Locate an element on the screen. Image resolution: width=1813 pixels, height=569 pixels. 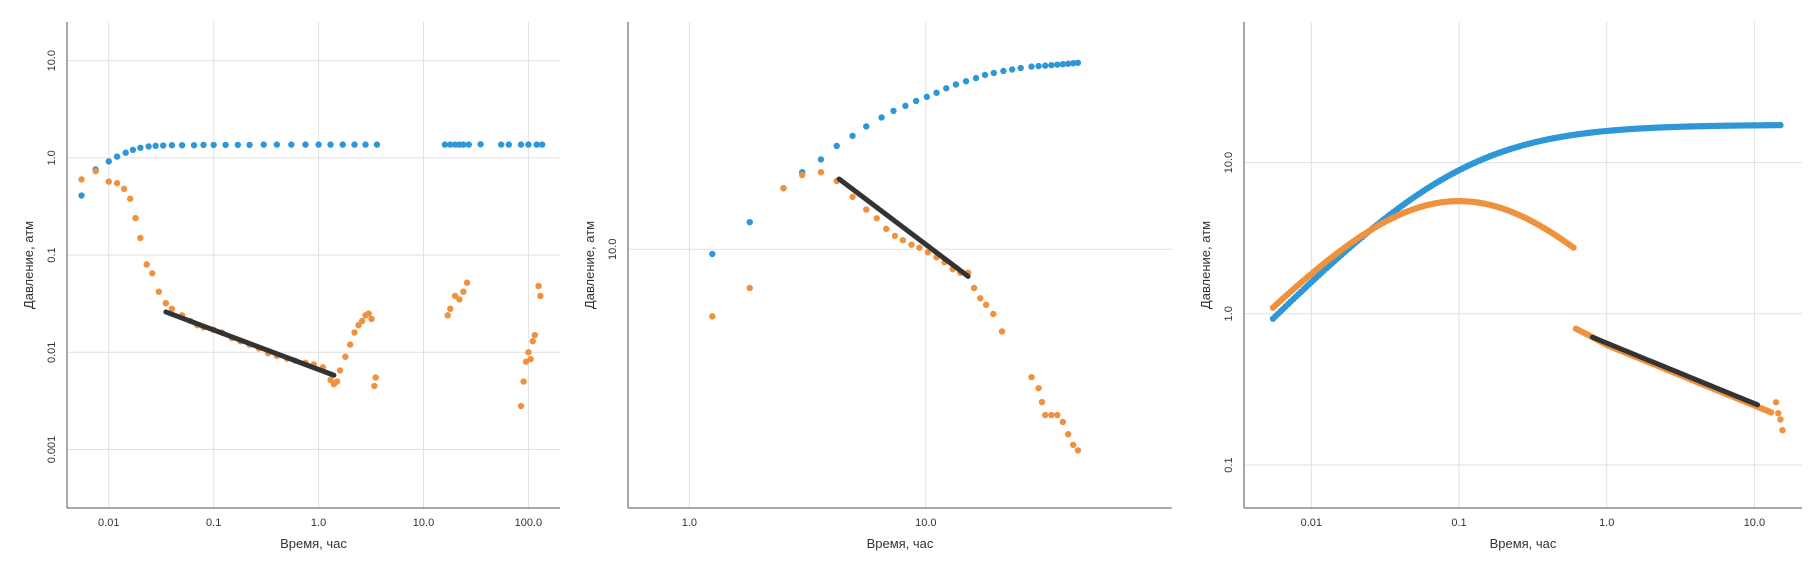
x-tick-label: 100.0 is located at coordinates (529, 523).